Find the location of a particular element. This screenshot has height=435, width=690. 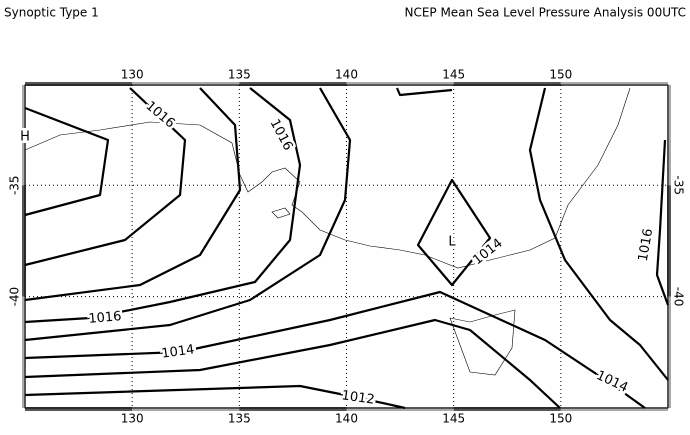

pressure-center: H is located at coordinates (25, 137).